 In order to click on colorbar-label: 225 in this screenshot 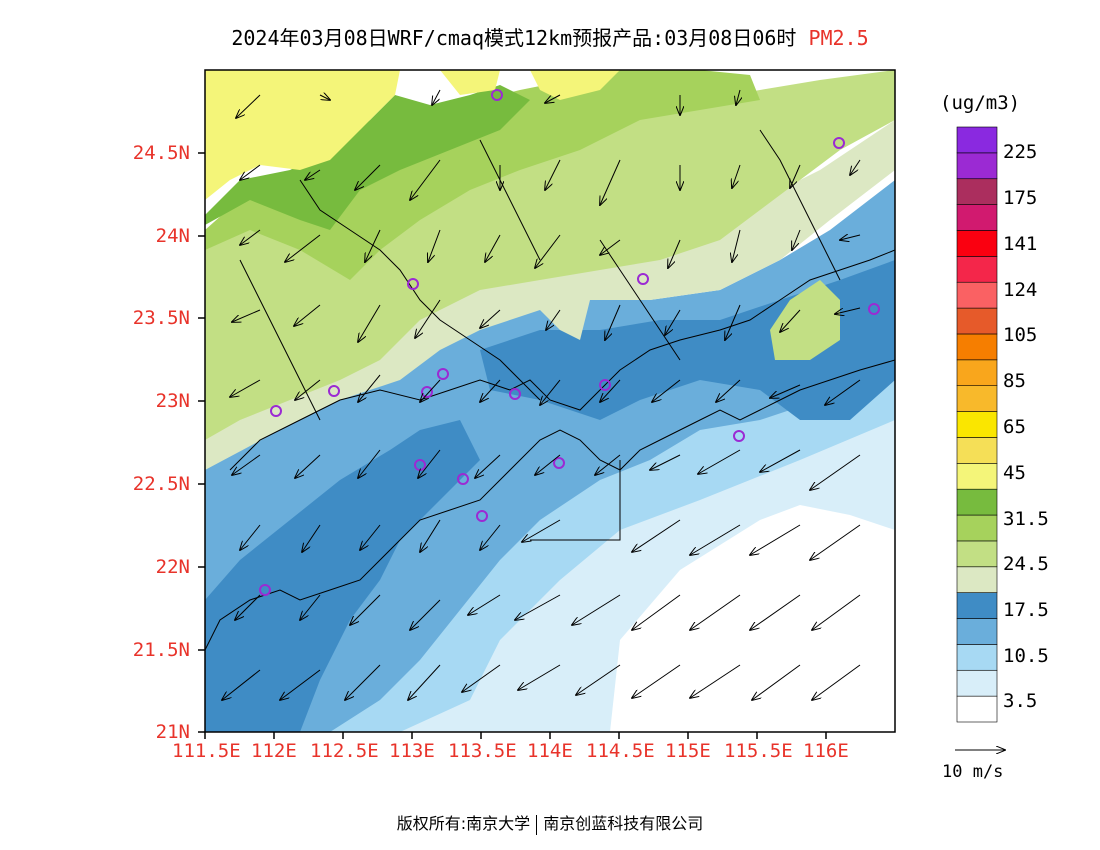, I will do `click(1020, 152)`.